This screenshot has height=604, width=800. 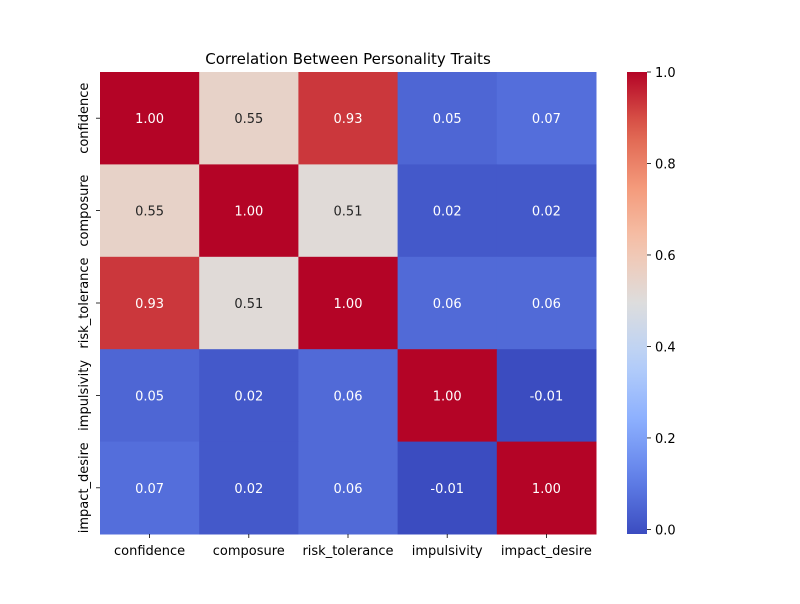 What do you see at coordinates (149, 551) in the screenshot?
I see `x-tick-label: confidence` at bounding box center [149, 551].